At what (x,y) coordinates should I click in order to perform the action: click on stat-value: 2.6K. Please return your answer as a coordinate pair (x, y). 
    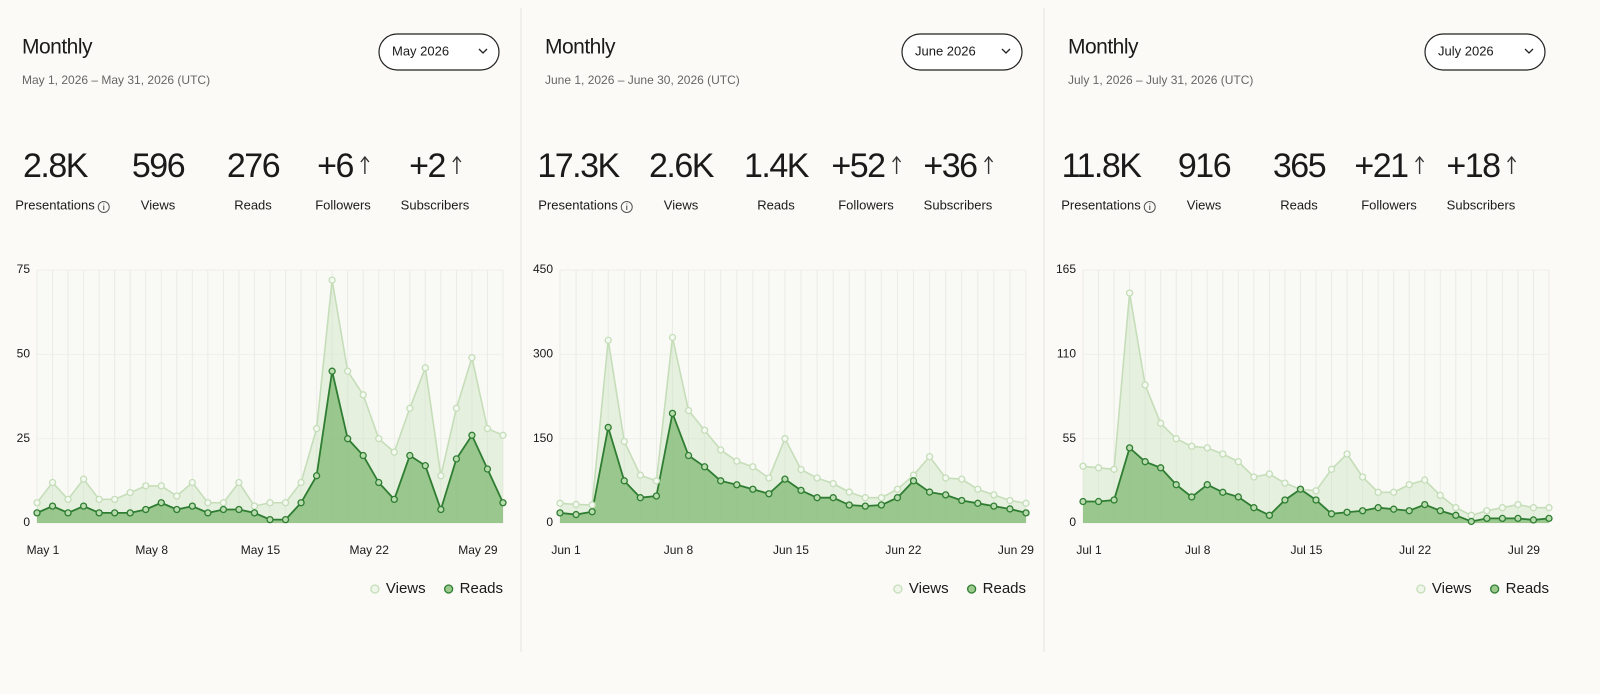
    Looking at the image, I should click on (682, 166).